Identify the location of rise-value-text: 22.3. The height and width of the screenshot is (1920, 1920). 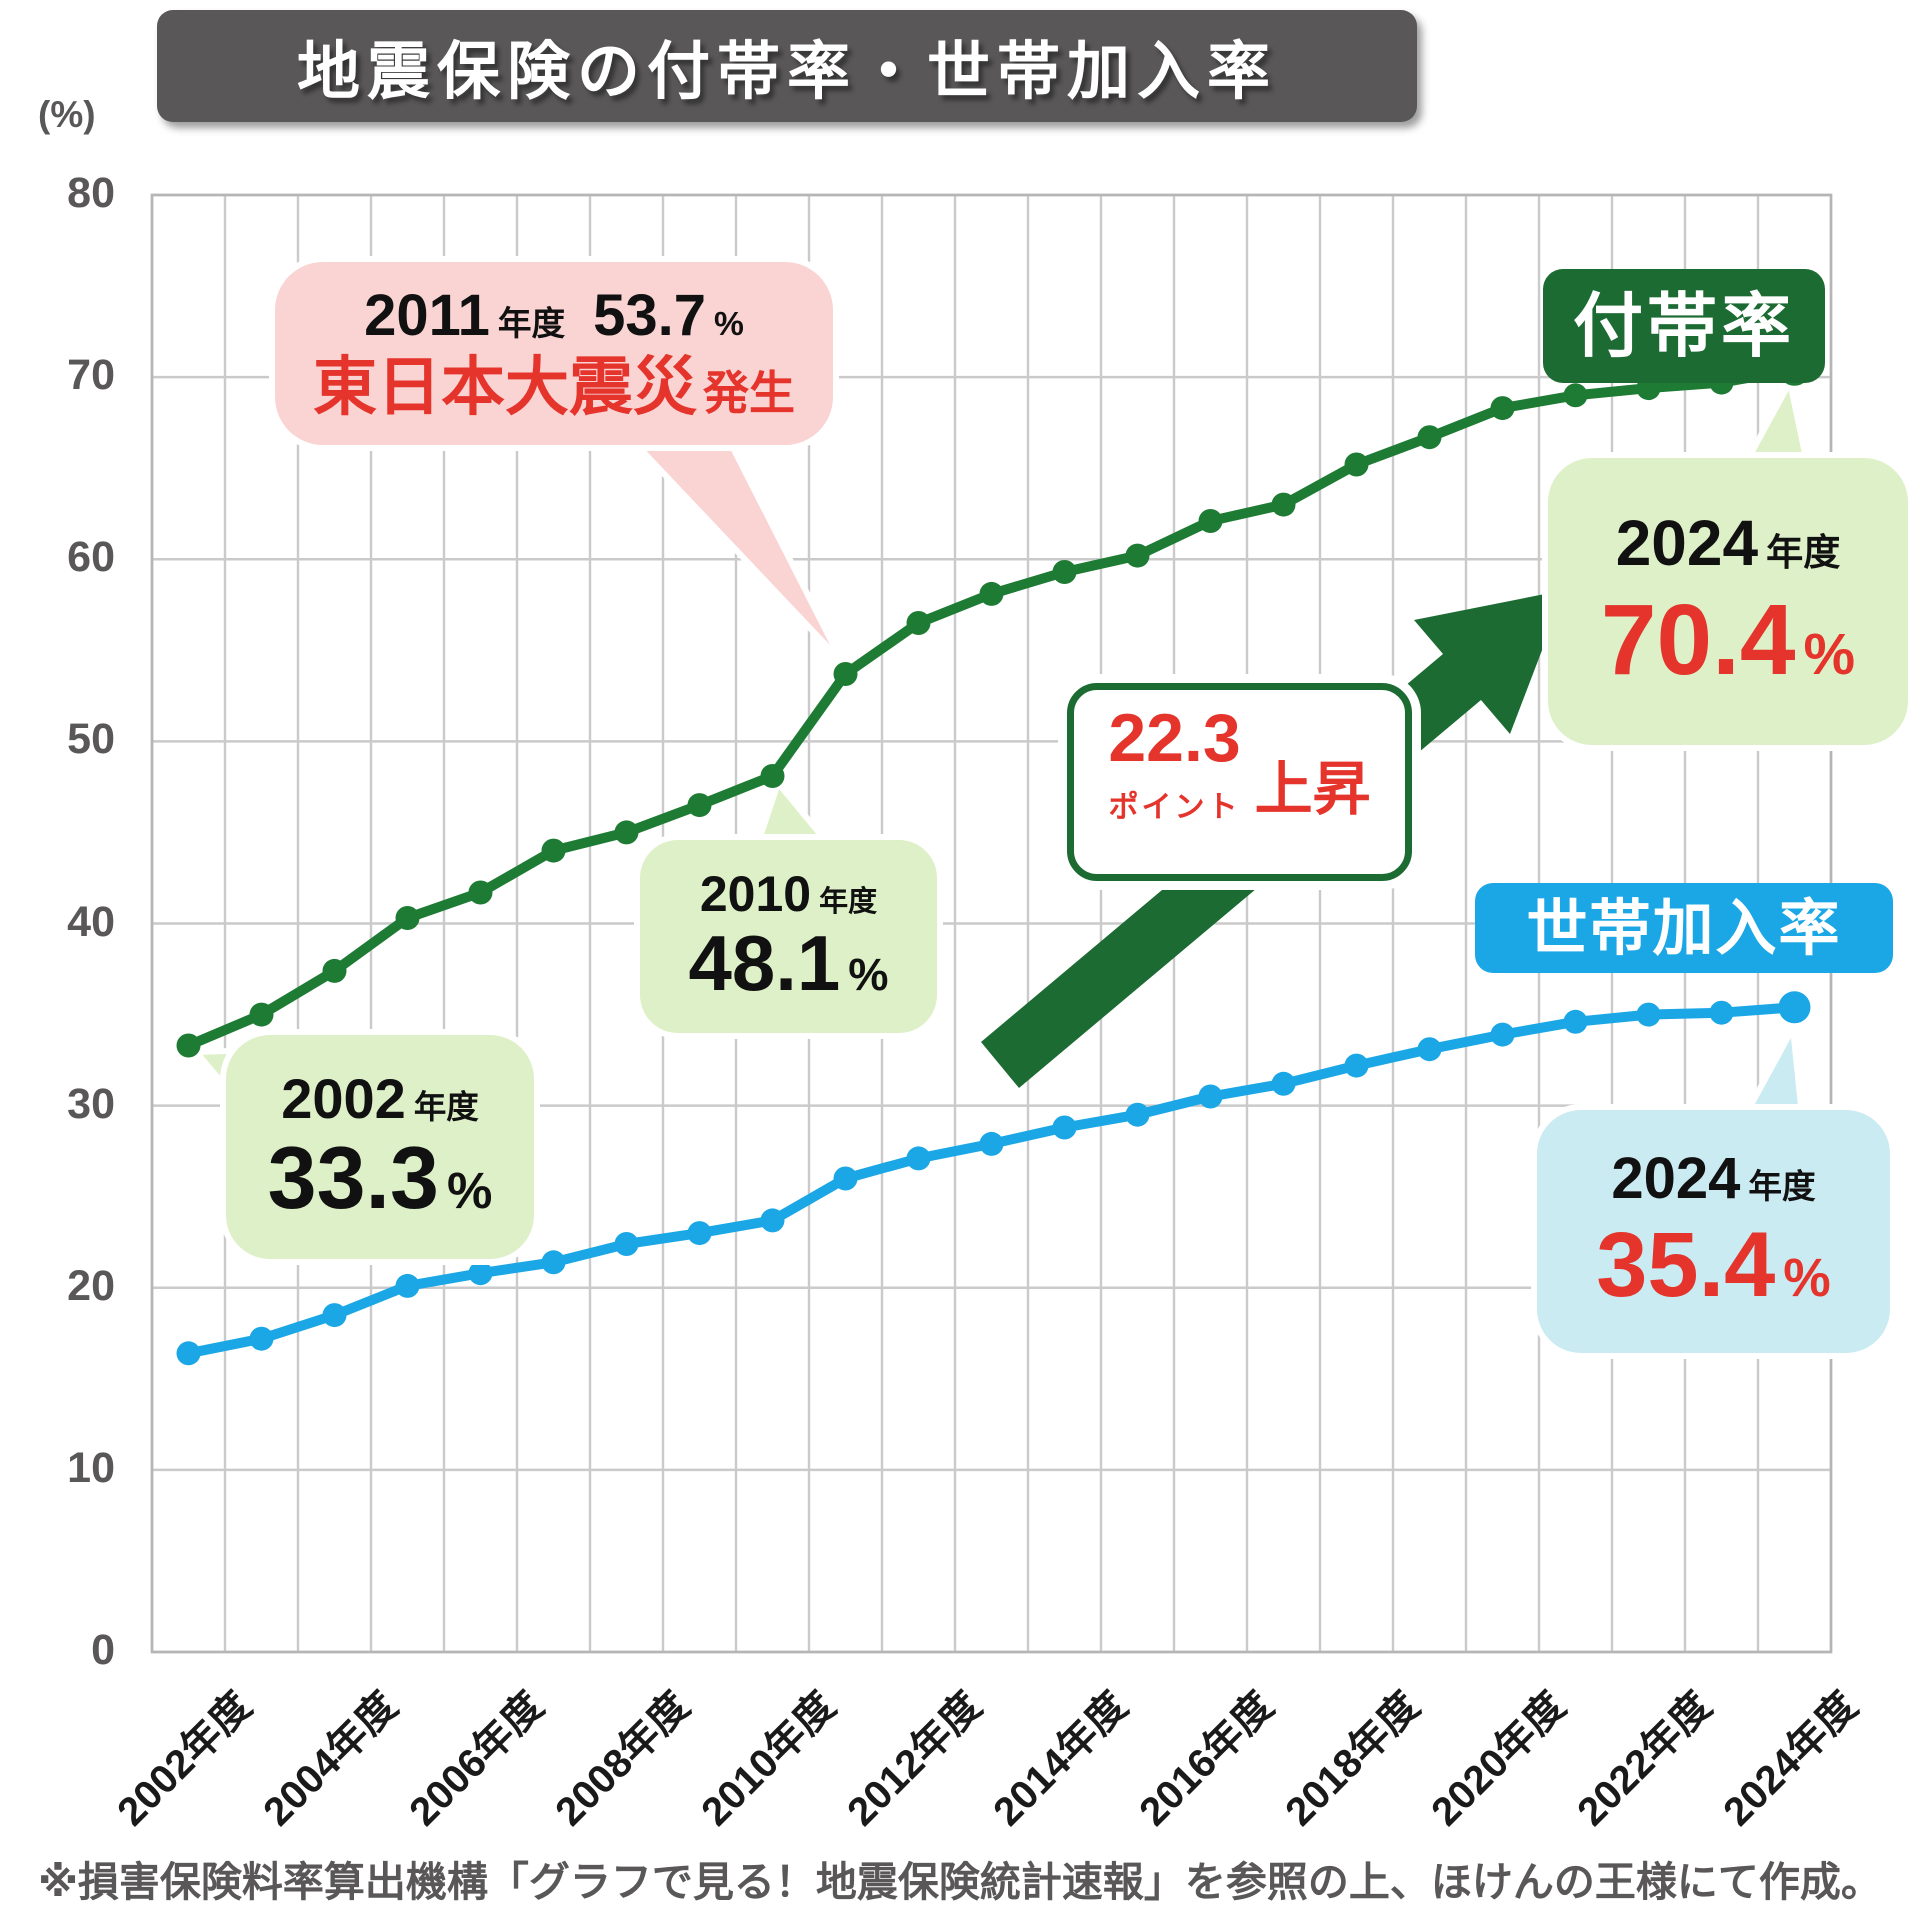
(1174, 738).